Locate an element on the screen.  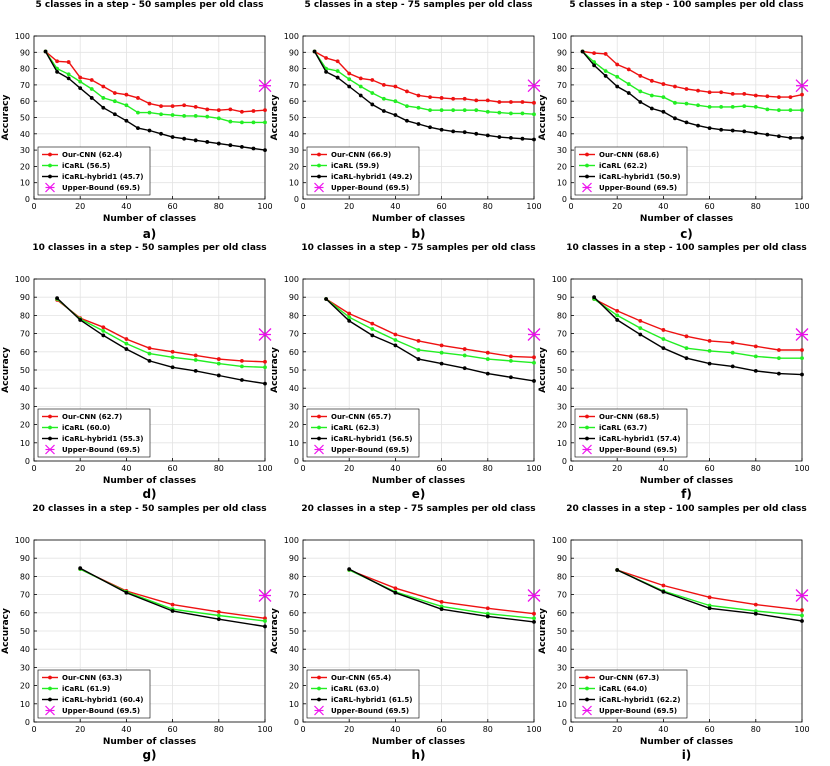
x-tick-label: 40 is located at coordinates (395, 729).